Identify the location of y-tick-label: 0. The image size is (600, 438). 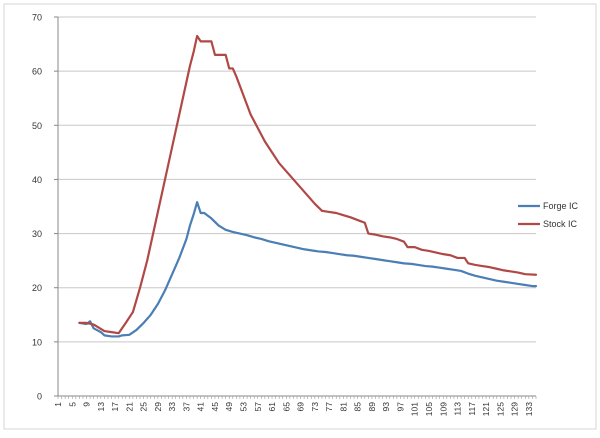
(39, 397).